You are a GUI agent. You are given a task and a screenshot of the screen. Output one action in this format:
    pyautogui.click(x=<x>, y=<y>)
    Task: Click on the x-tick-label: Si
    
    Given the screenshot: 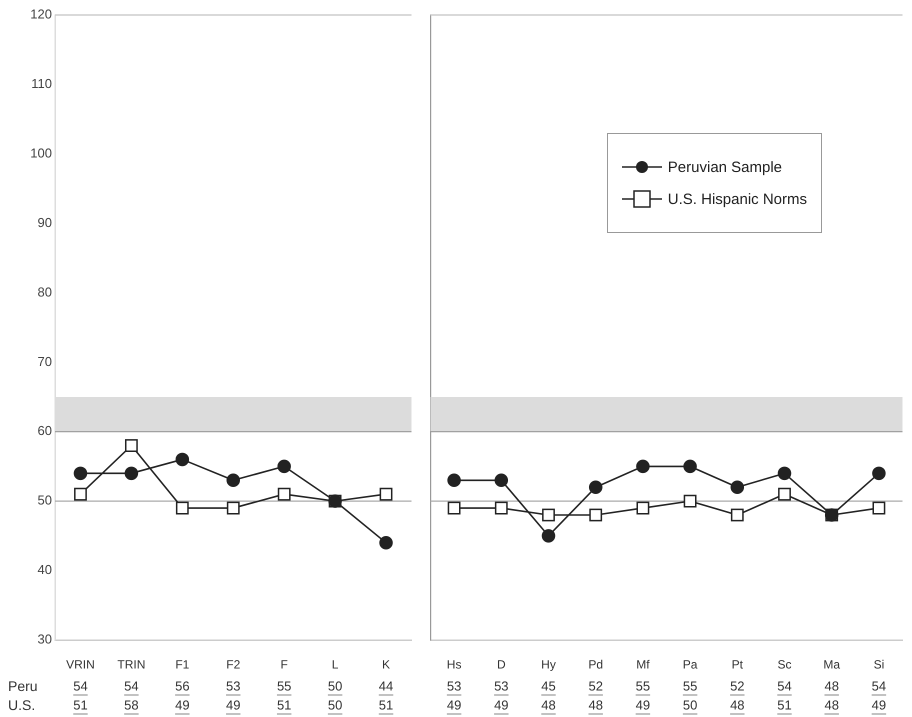 What is the action you would take?
    pyautogui.click(x=879, y=665)
    